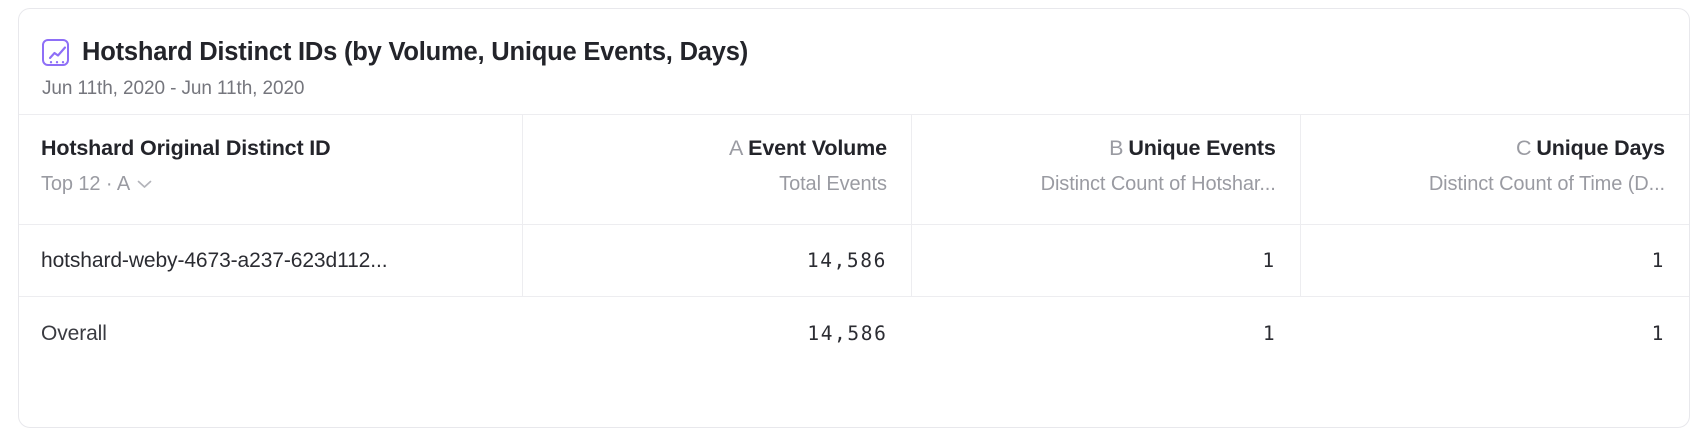 This screenshot has width=1708, height=436. Describe the element at coordinates (833, 184) in the screenshot. I see `column-header-sublabel: Total Events` at that location.